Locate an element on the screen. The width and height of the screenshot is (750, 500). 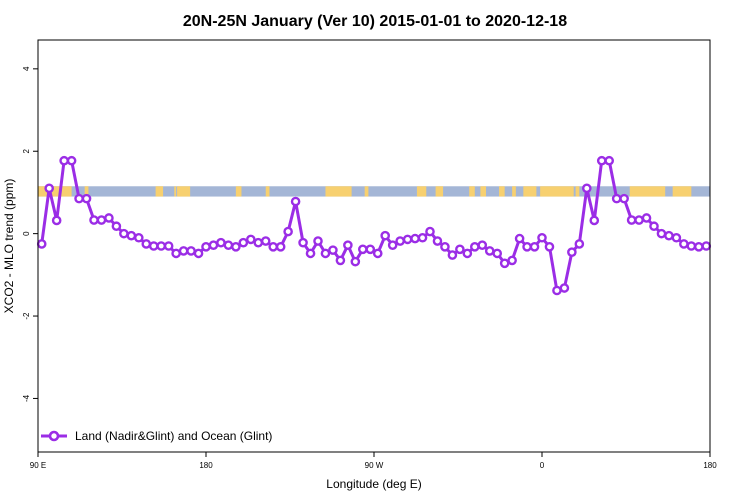
legend-marker-swatch is located at coordinates (54, 436).